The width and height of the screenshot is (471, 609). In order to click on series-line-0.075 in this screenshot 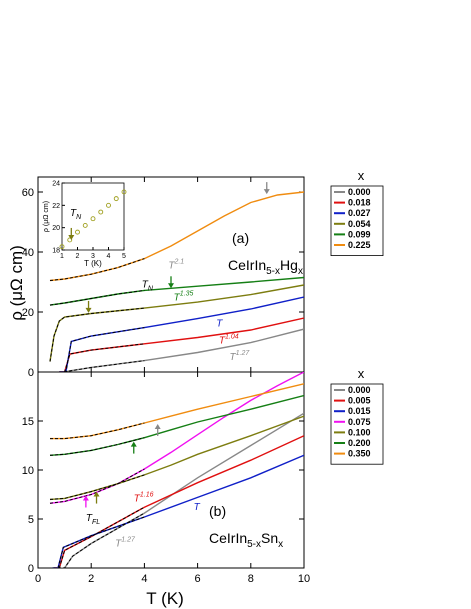, I will do `click(176, 438)`.